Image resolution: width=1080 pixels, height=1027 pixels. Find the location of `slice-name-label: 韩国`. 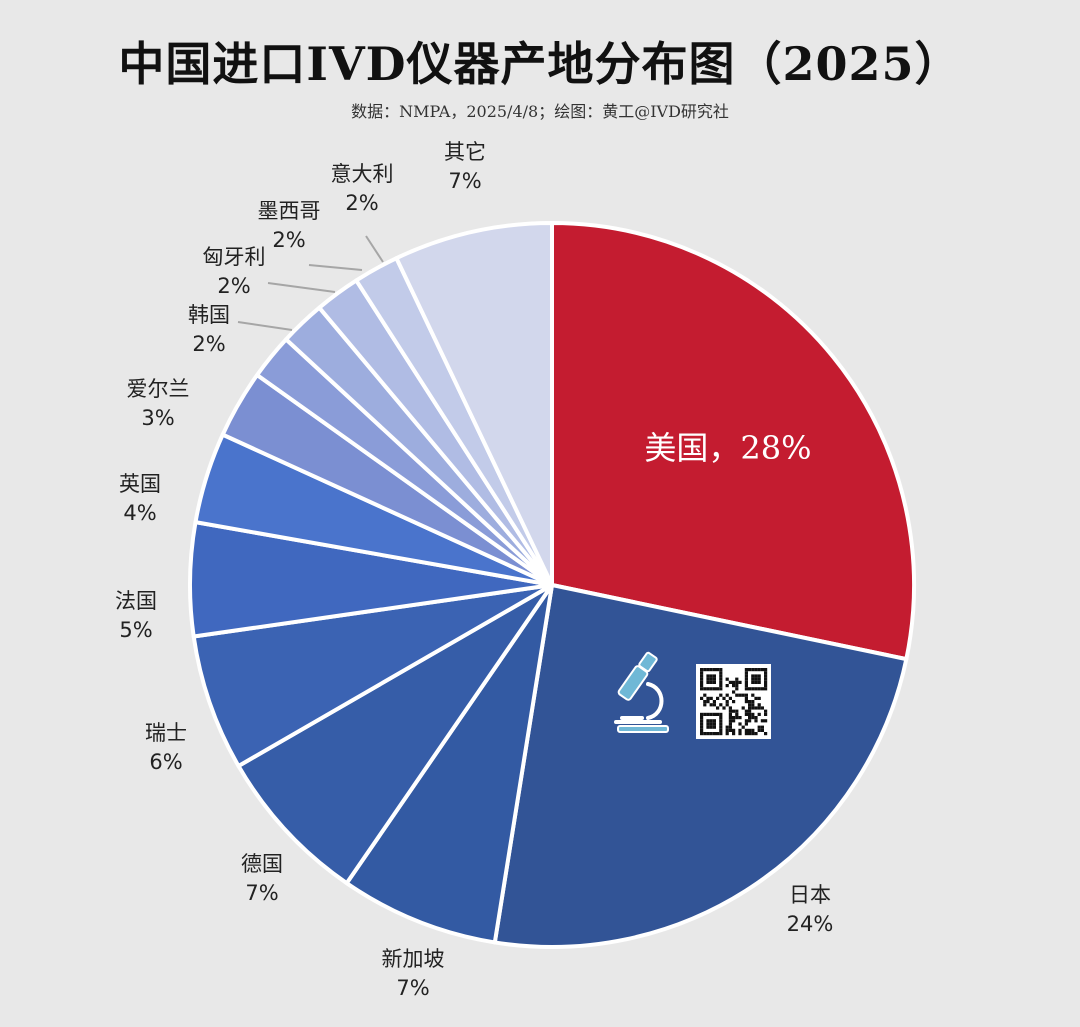

slice-name-label: 韩国 is located at coordinates (209, 315).